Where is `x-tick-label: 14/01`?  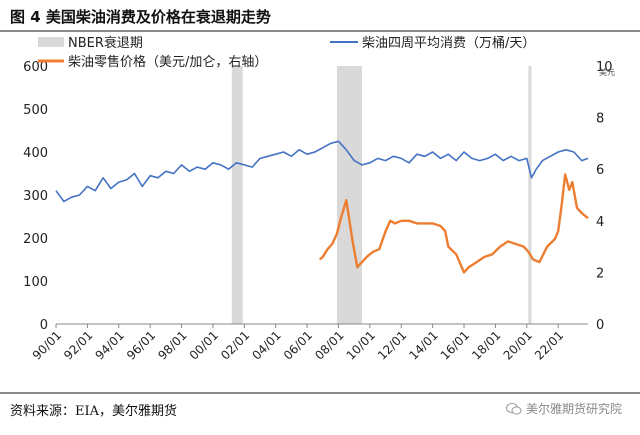
x-tick-label: 14/01 is located at coordinates (423, 345).